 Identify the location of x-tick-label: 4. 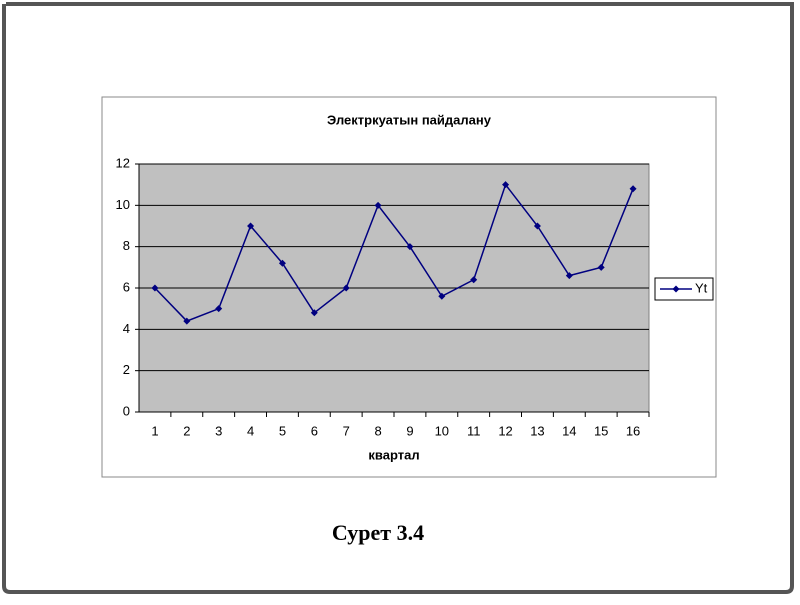
(250, 430).